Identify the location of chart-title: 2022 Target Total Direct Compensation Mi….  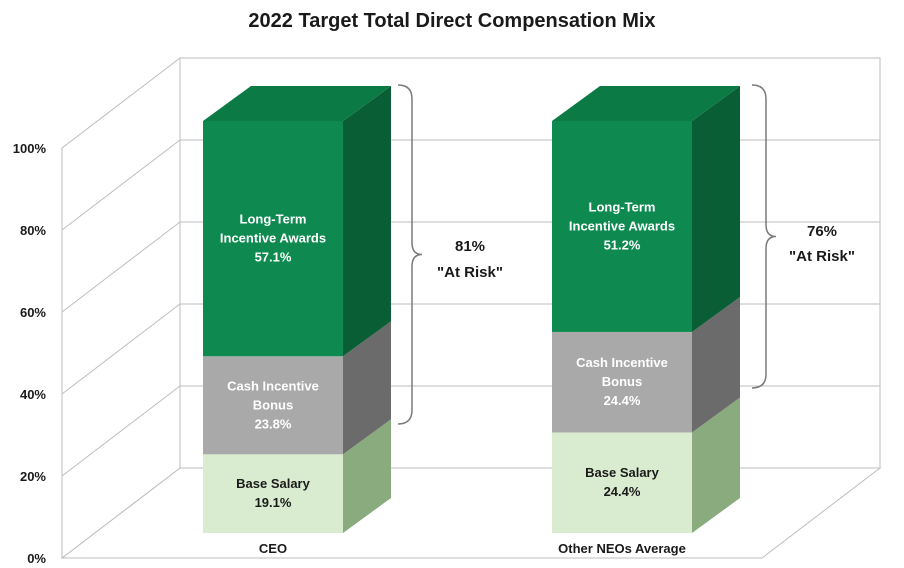
(452, 21).